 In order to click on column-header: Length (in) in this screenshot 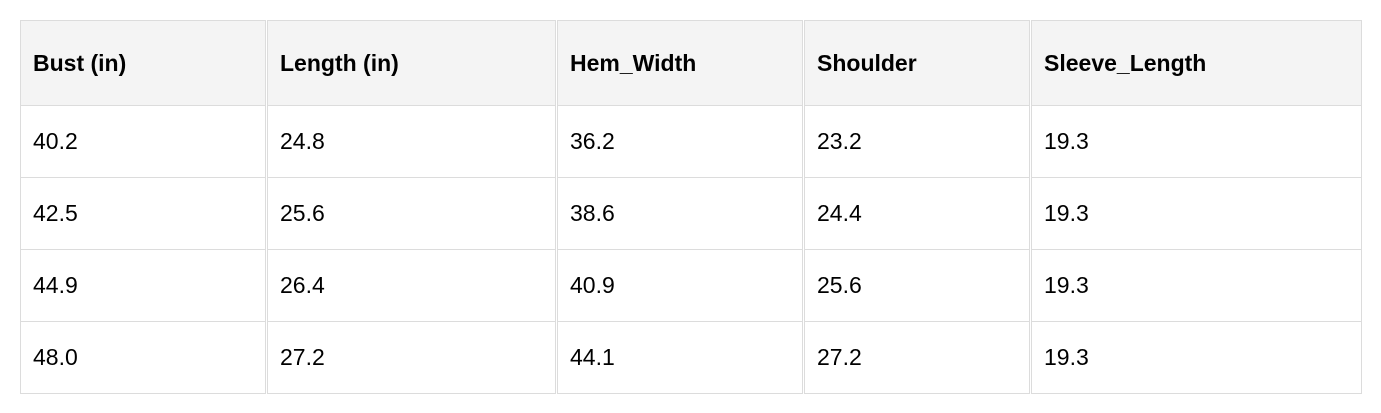, I will do `click(411, 63)`.